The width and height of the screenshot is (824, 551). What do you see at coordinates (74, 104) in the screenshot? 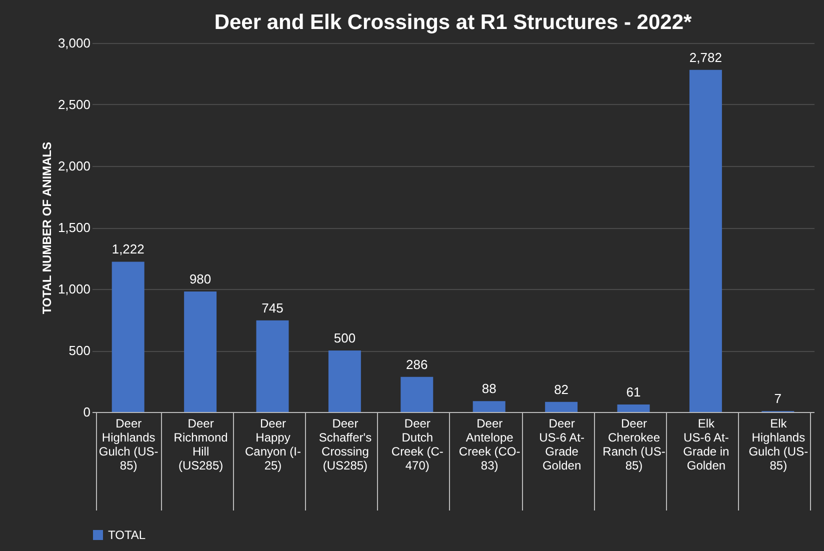
I see `y-tick-label: 2,500` at bounding box center [74, 104].